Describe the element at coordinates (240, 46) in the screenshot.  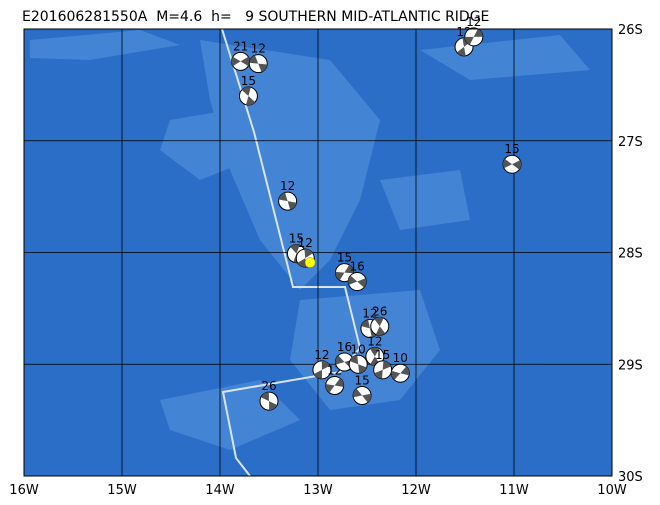
I see `depth-label: 21` at that location.